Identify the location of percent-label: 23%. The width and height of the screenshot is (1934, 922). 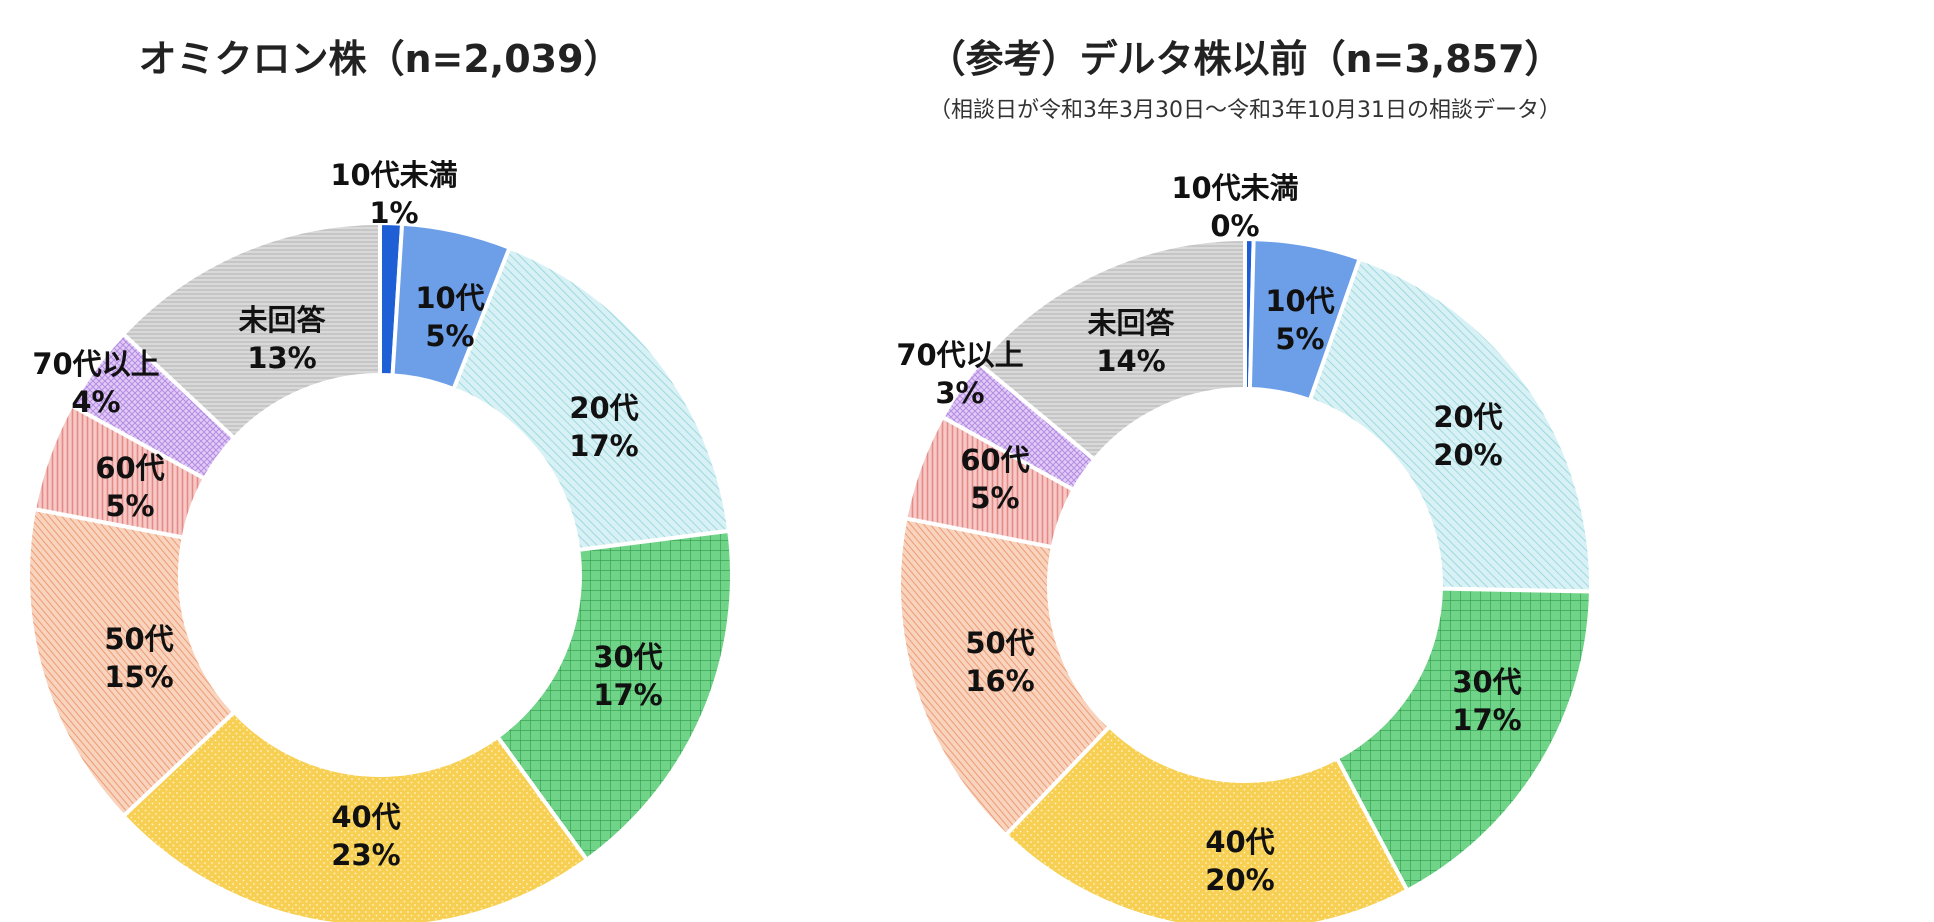
(365, 855).